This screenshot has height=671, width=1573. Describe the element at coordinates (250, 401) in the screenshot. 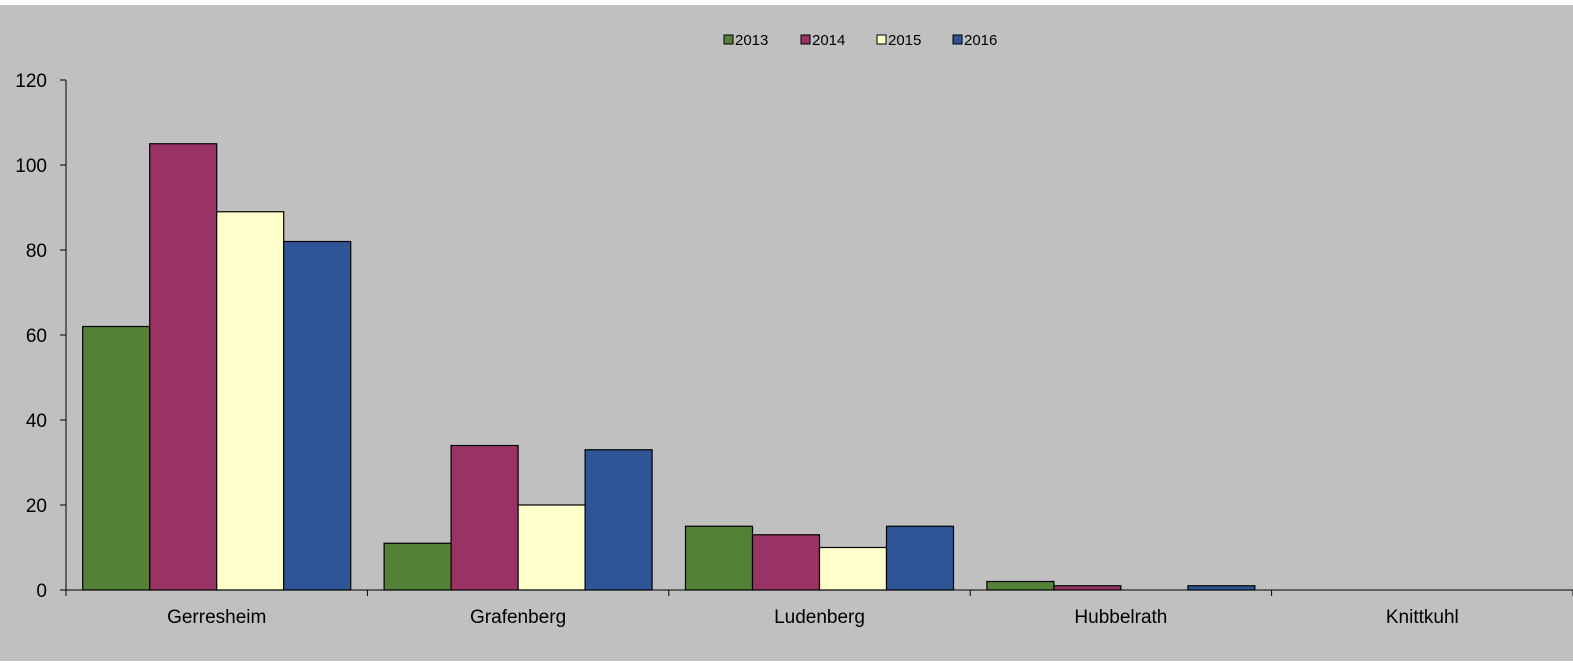

I see `bar-2015-gerresheim` at that location.